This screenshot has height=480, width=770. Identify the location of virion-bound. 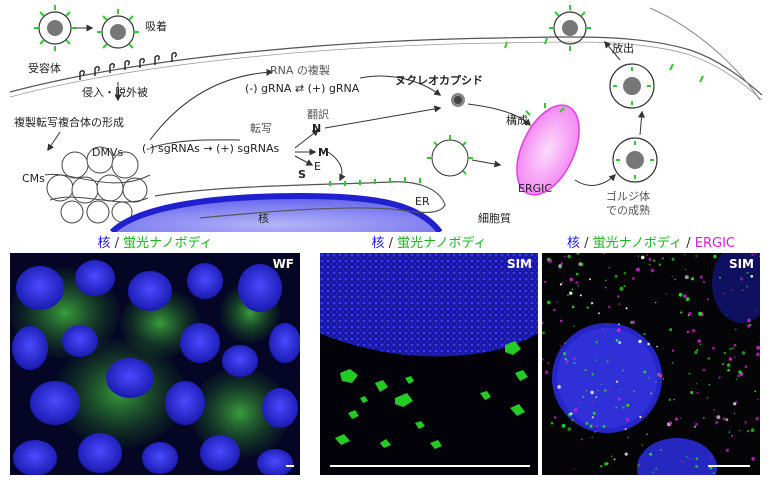
(118, 29).